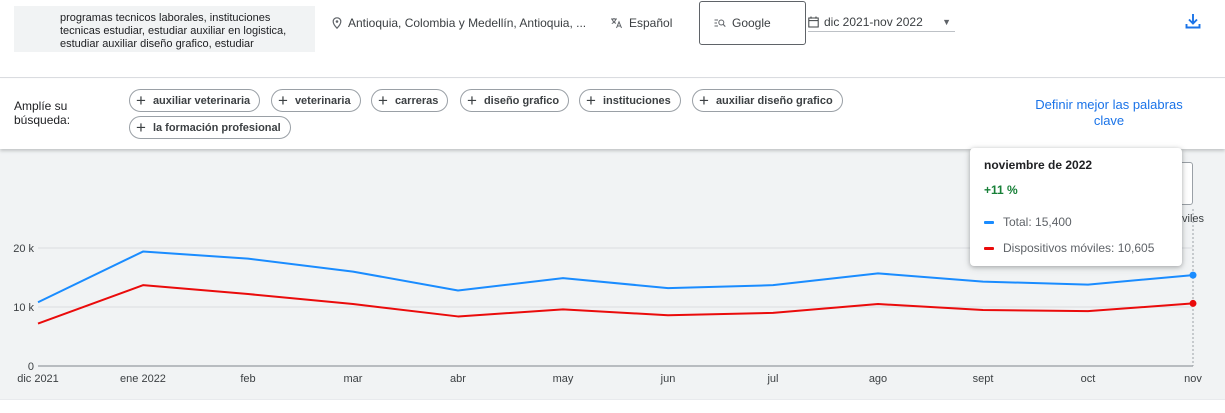 The height and width of the screenshot is (413, 1225). Describe the element at coordinates (1038, 165) in the screenshot. I see `tooltip-title: noviembre de 2022` at that location.